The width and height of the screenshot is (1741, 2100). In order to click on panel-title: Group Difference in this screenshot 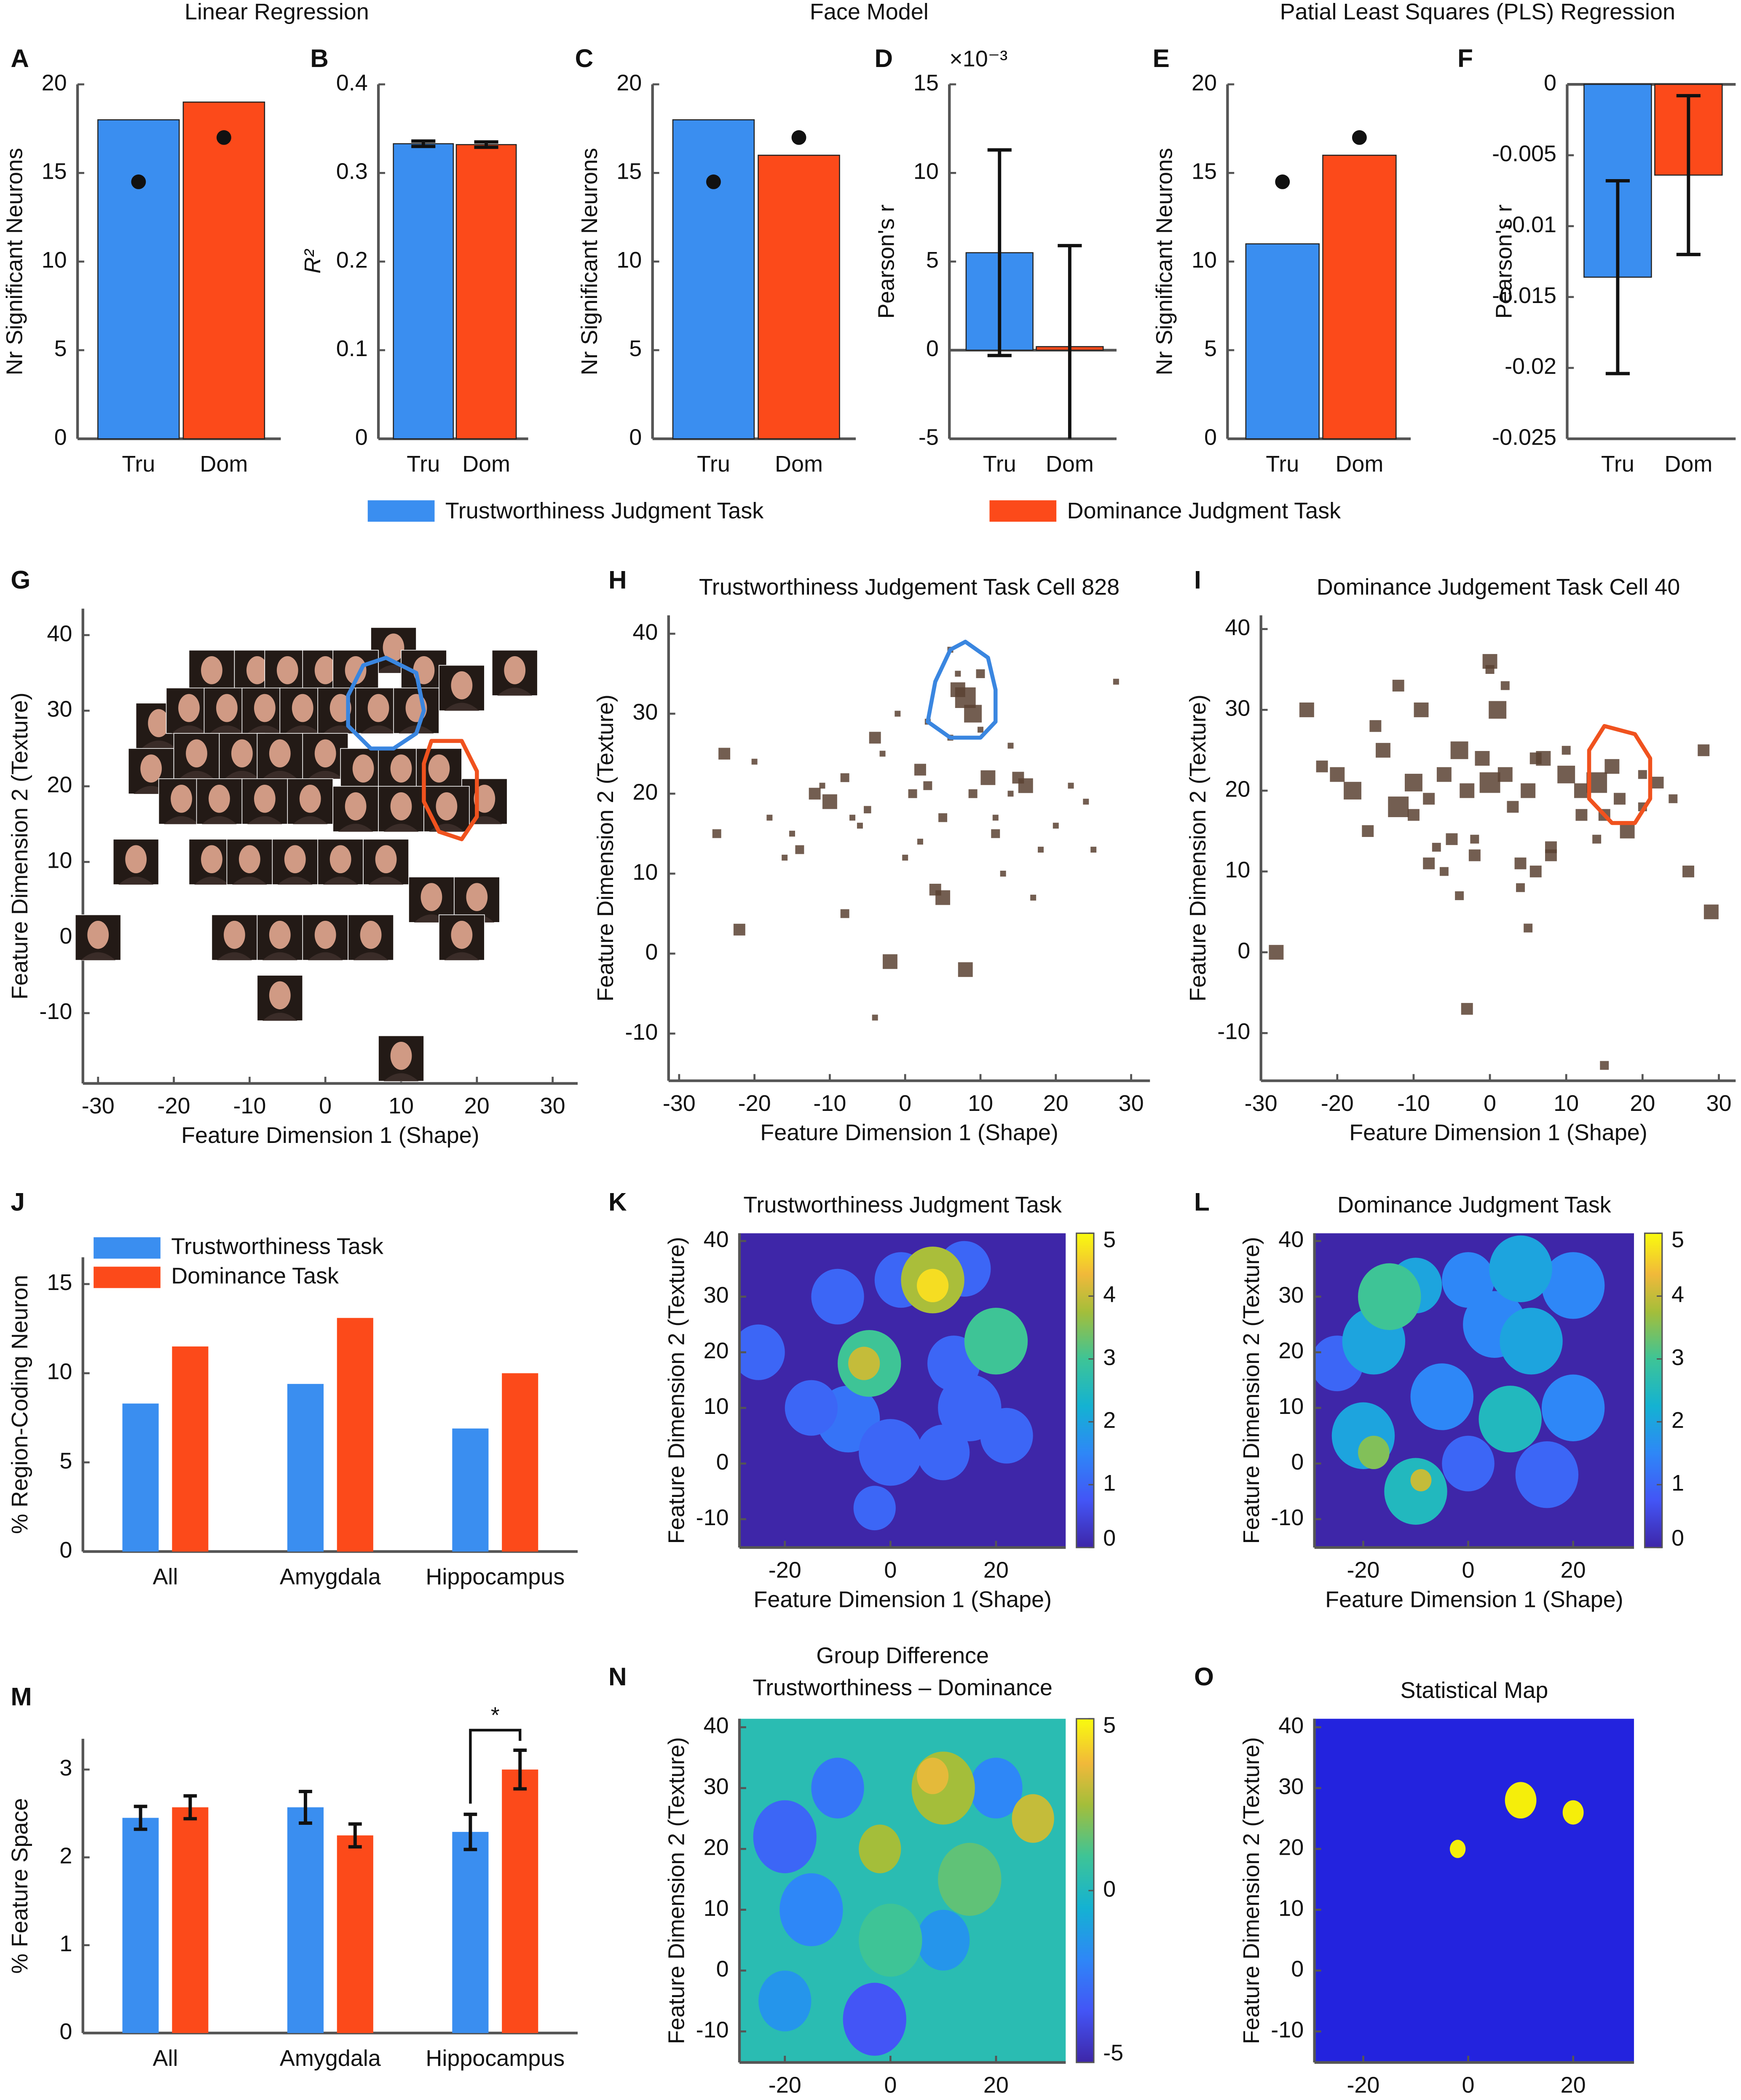, I will do `click(902, 1655)`.